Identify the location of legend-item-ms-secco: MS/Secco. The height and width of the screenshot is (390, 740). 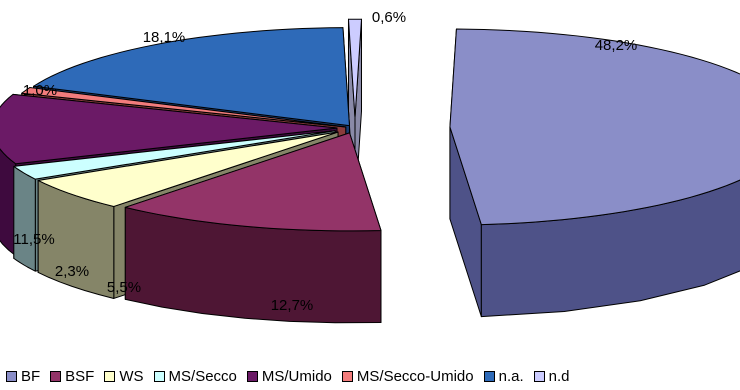
(195, 376).